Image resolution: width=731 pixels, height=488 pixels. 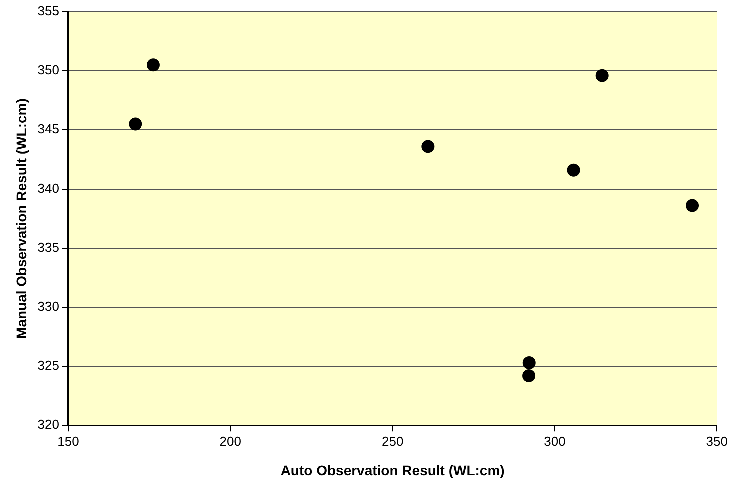 What do you see at coordinates (393, 441) in the screenshot?
I see `x-tick-label: 250` at bounding box center [393, 441].